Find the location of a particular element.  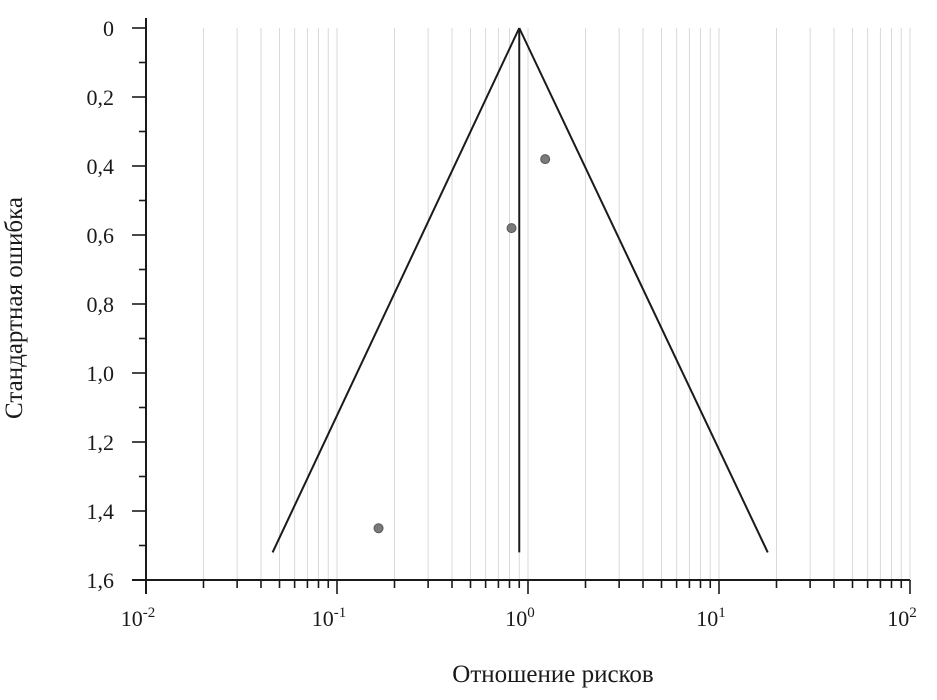

y-tick-label: 0,8 is located at coordinates (101, 304).